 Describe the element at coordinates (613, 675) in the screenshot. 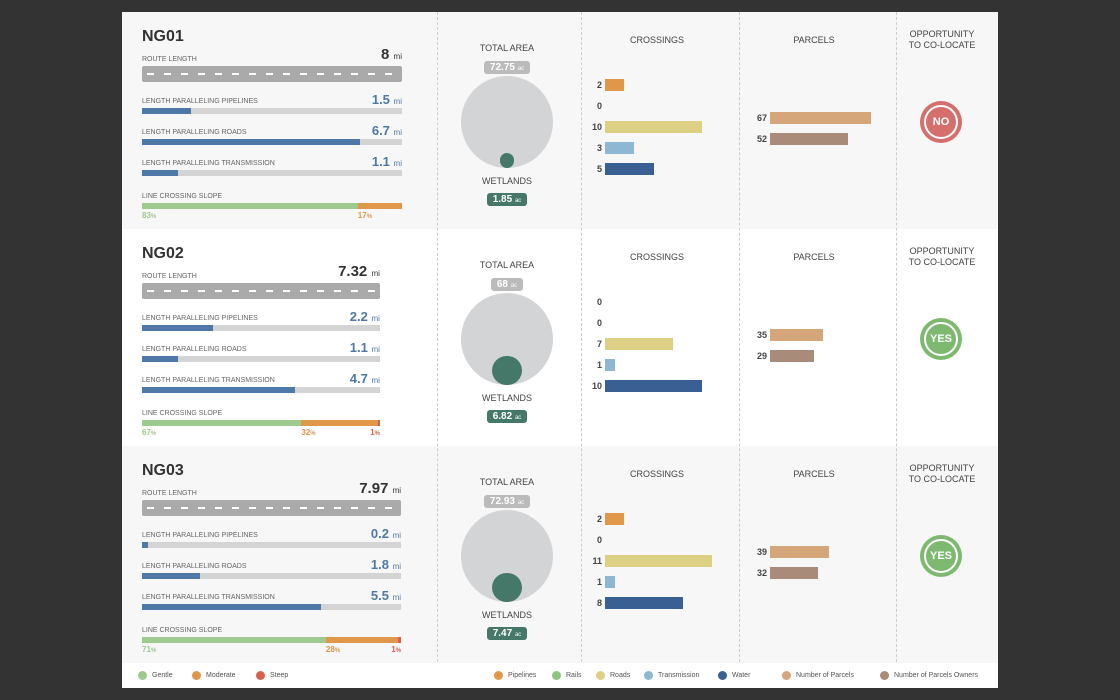

I see `legend-roads: Roads` at that location.